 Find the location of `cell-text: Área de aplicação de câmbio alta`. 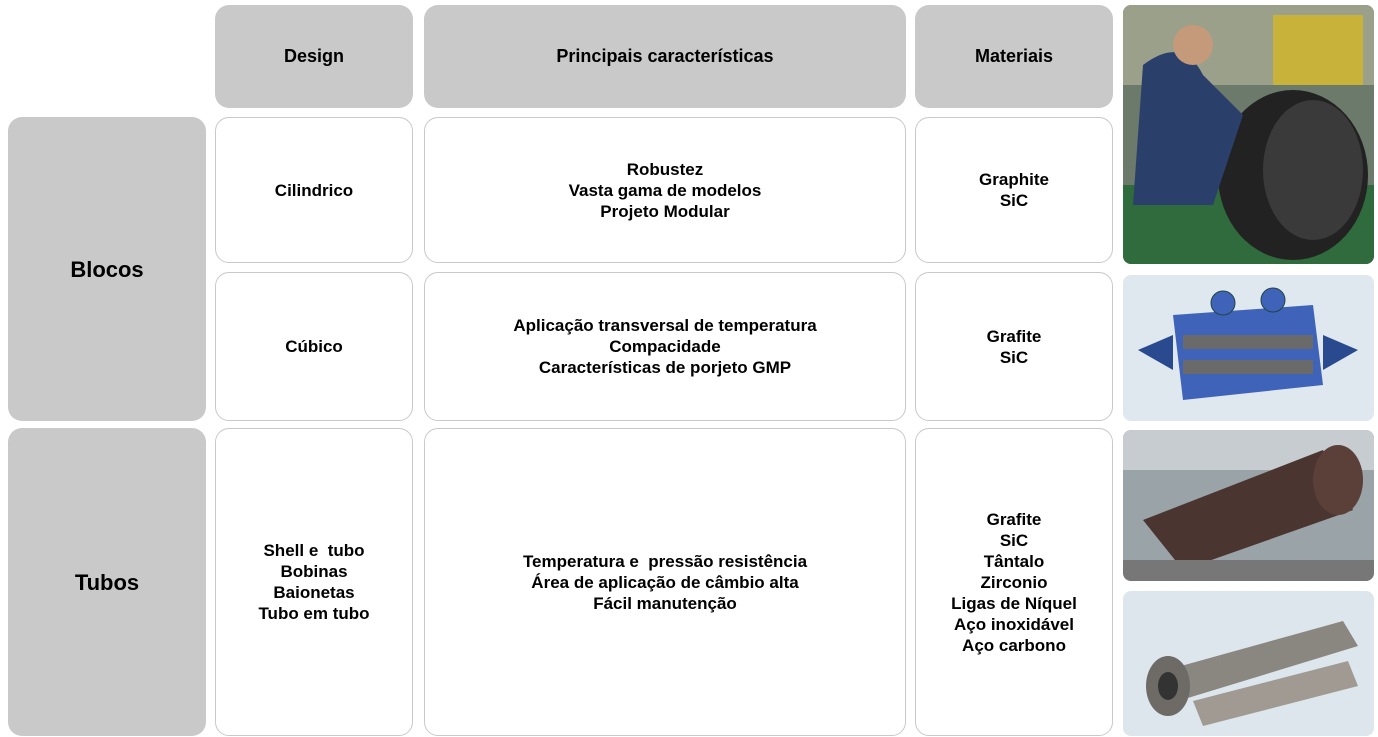

cell-text: Área de aplicação de câmbio alta is located at coordinates (665, 582).